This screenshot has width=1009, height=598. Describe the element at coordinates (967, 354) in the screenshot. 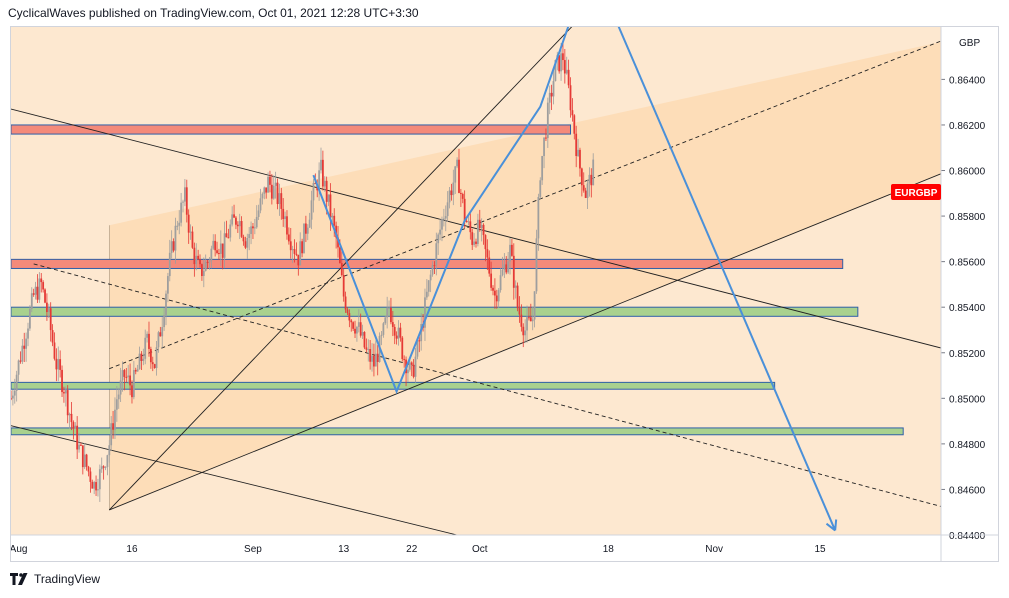

I see `price-tick-label-4: 0.85200` at that location.